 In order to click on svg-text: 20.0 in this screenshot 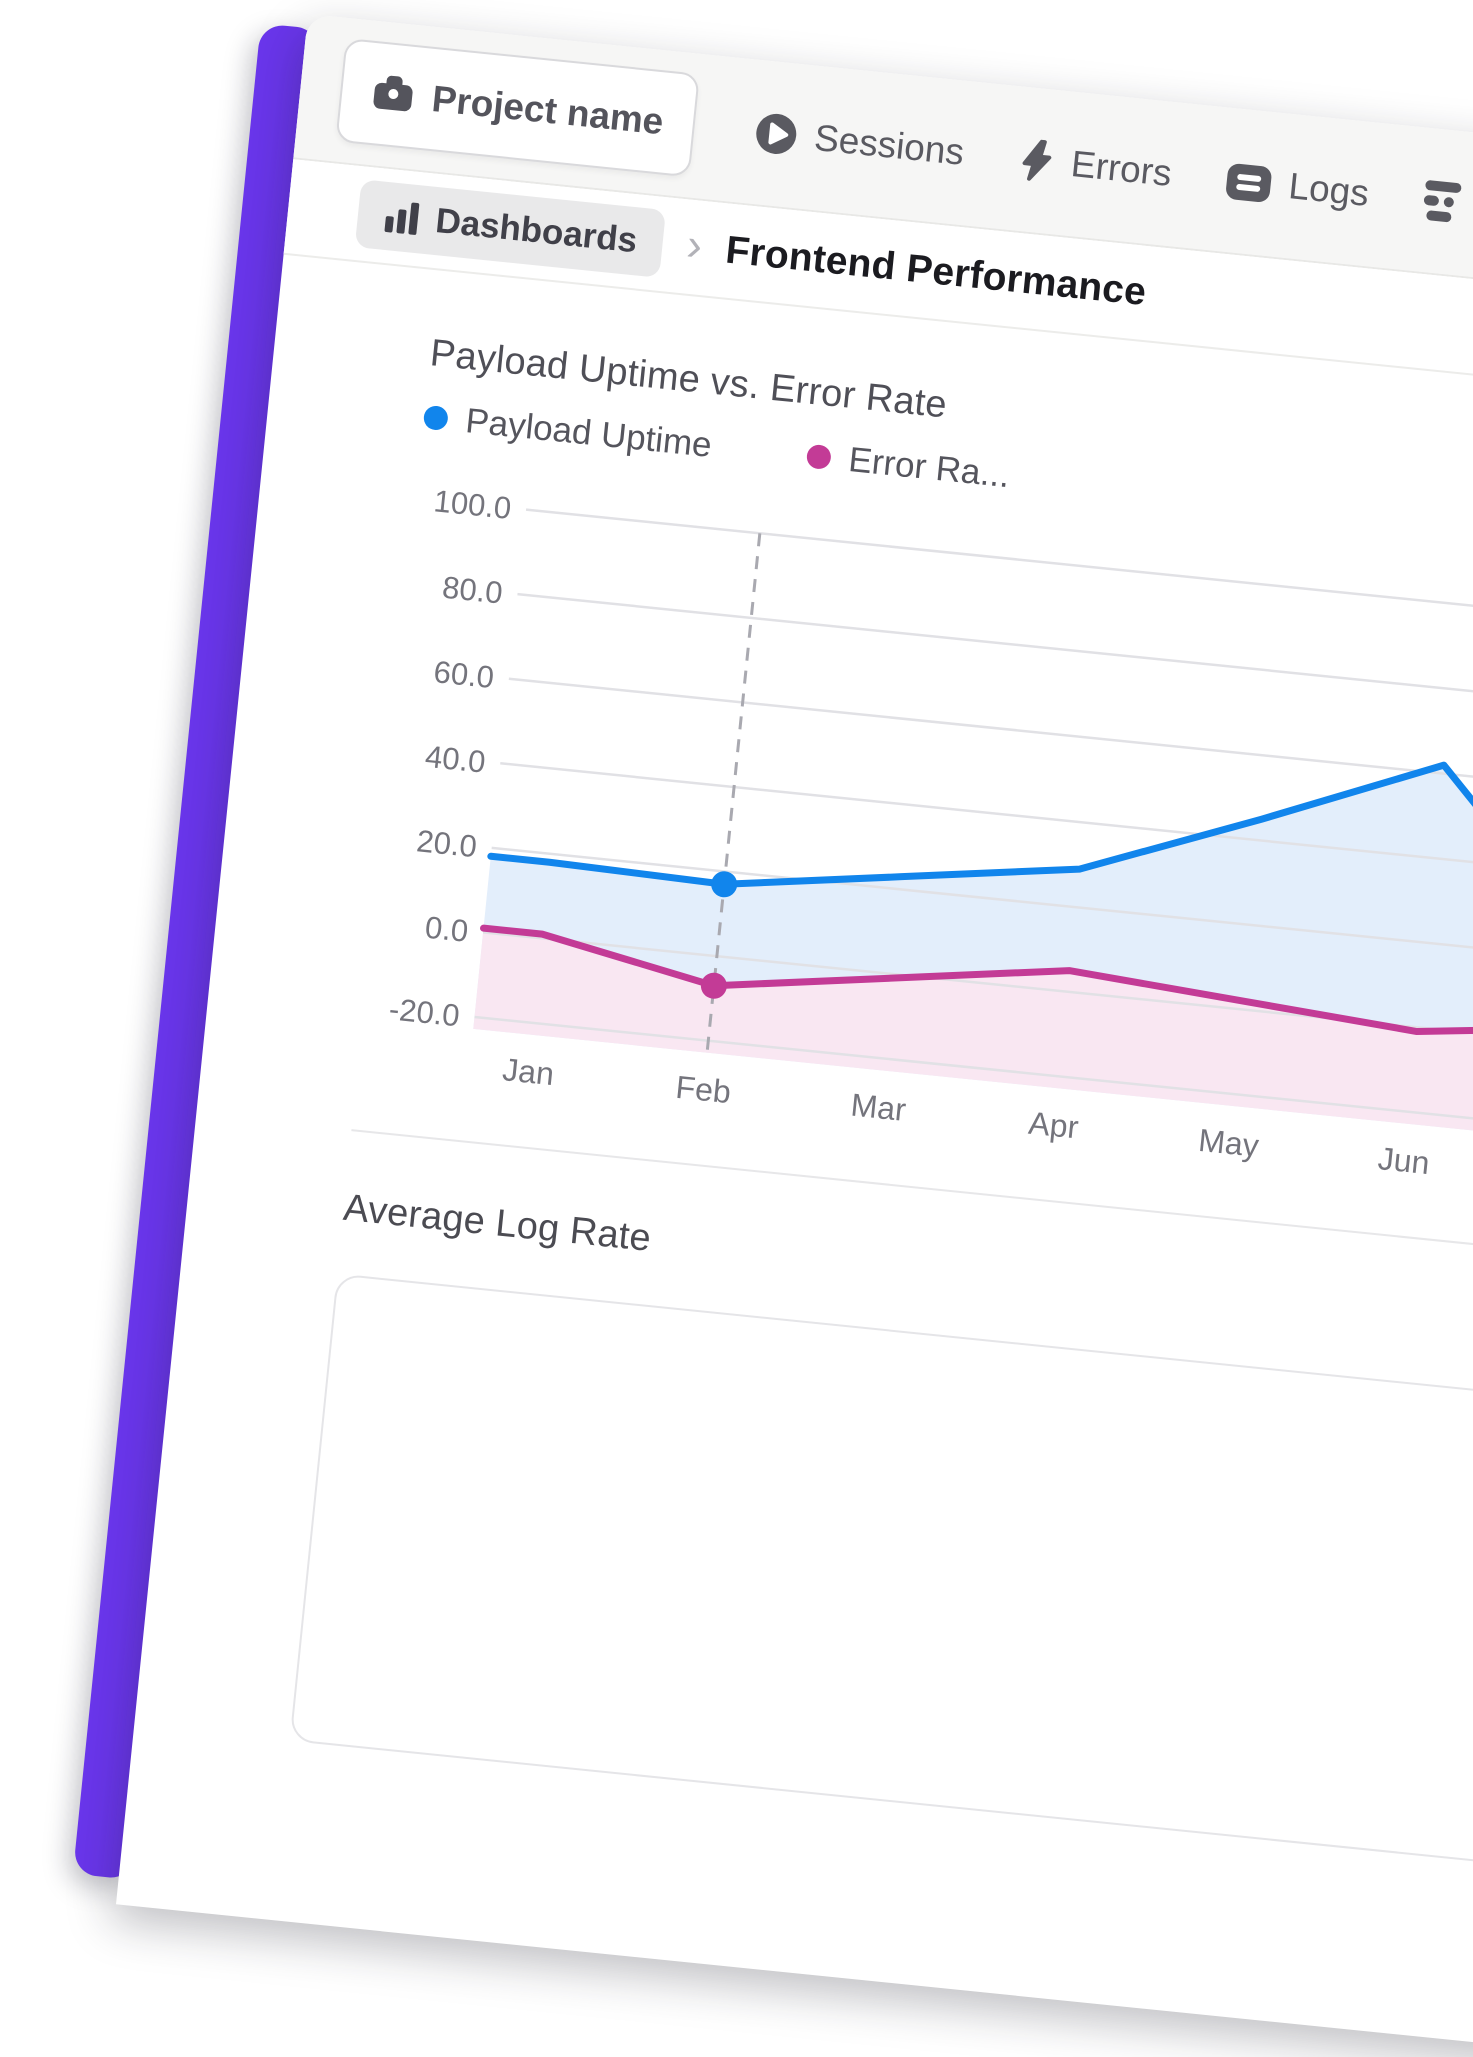, I will do `click(447, 843)`.